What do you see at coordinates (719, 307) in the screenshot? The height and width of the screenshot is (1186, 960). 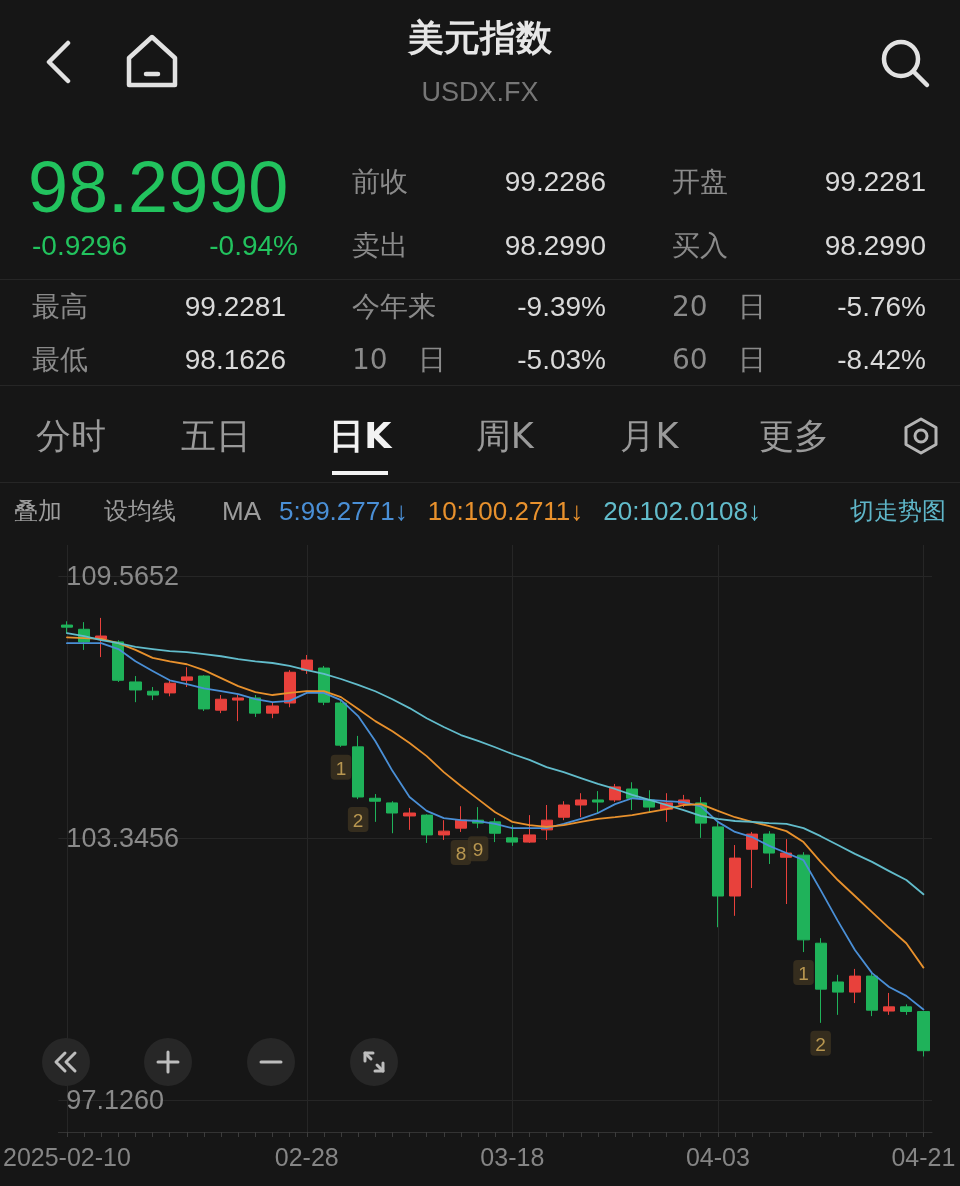 I see `text: 20 日` at bounding box center [719, 307].